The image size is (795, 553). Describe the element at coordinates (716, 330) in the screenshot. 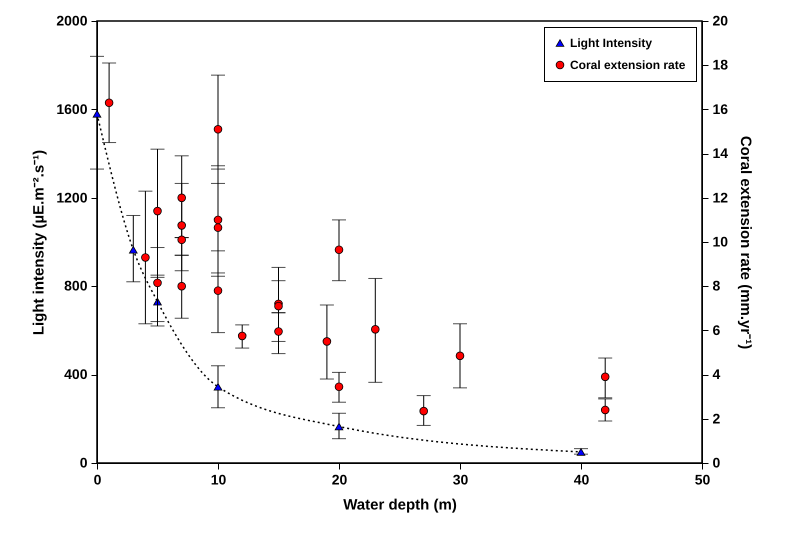

I see `y2-tick-label: 6` at that location.